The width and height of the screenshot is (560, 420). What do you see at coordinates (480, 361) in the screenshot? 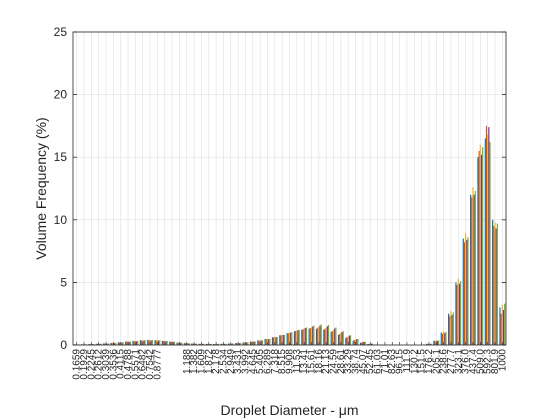
I see `x-tick-label: 509.0` at bounding box center [480, 361].